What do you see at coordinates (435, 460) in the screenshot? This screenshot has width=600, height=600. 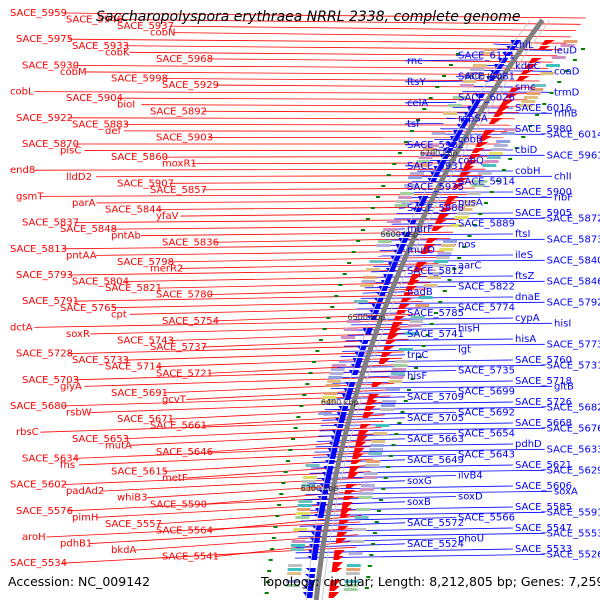 I see `reverse-gene-label: SACE_5649` at bounding box center [435, 460].